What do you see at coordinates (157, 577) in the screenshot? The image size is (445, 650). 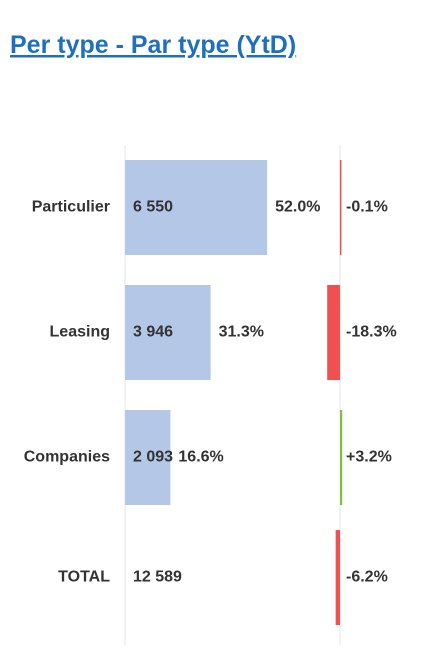 I see `total-value: 12 589` at bounding box center [157, 577].